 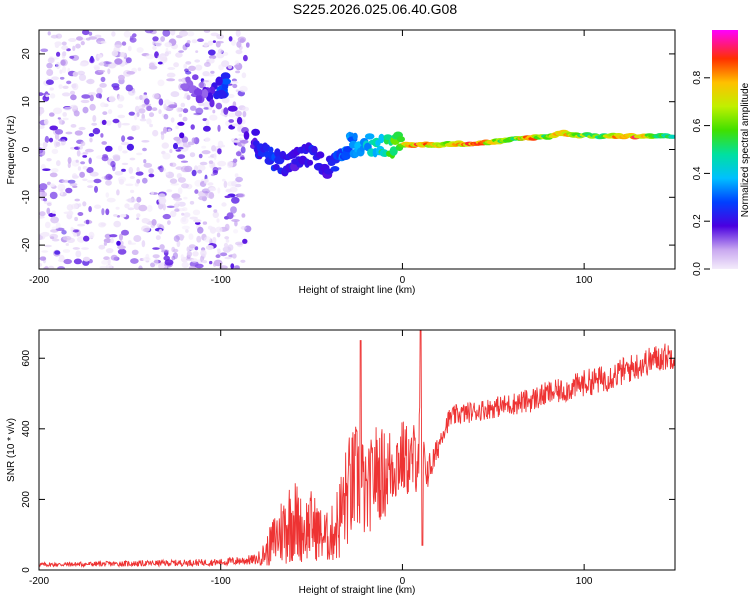 What do you see at coordinates (26, 428) in the screenshot?
I see `y-tick-label: 400` at bounding box center [26, 428].